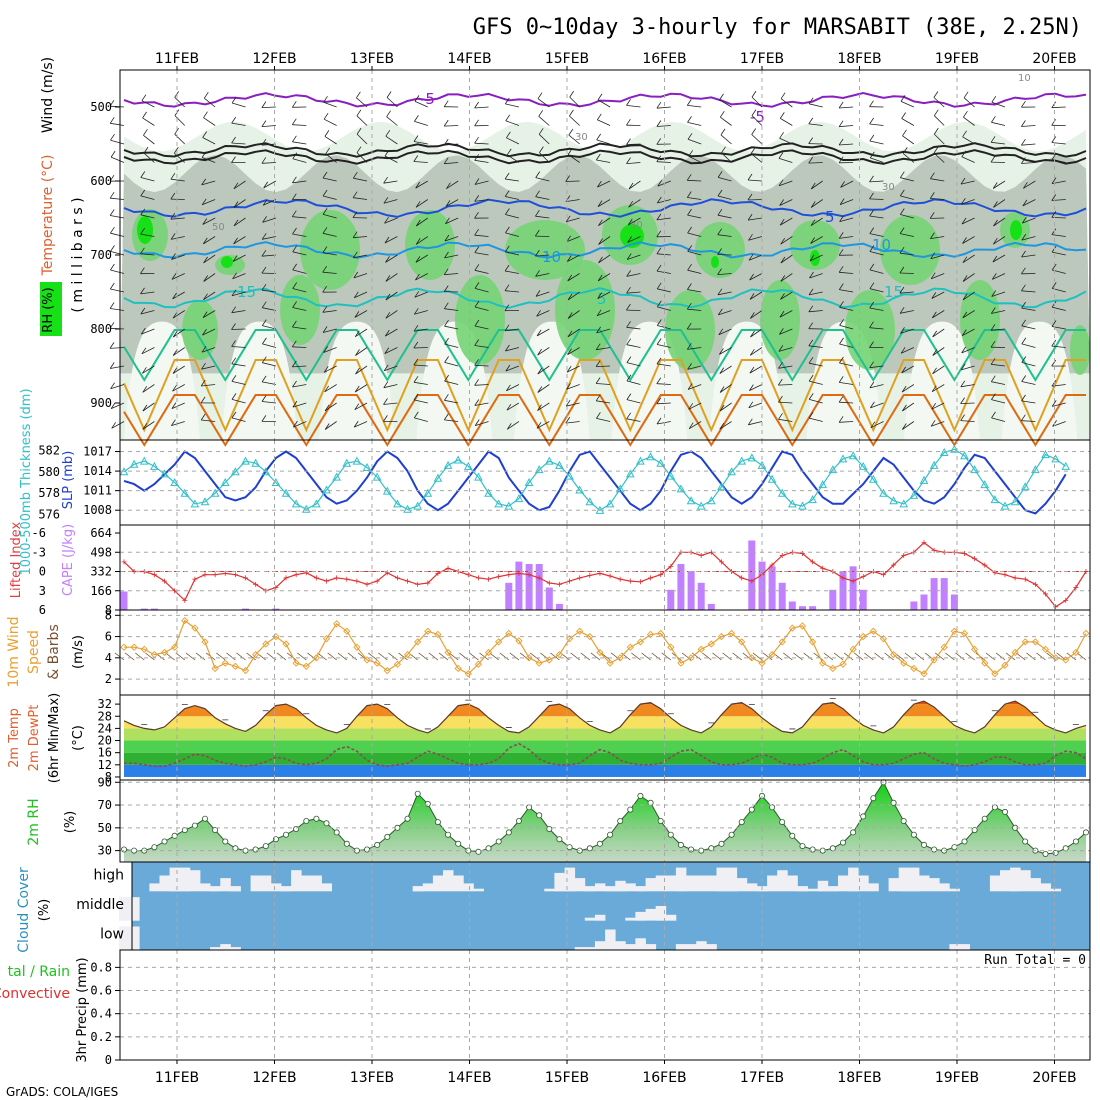 The width and height of the screenshot is (1100, 1100). What do you see at coordinates (105, 704) in the screenshot?
I see `axis-tick-label: 32` at bounding box center [105, 704].